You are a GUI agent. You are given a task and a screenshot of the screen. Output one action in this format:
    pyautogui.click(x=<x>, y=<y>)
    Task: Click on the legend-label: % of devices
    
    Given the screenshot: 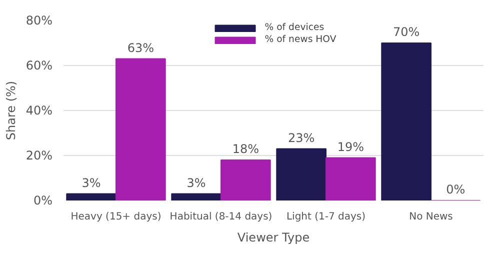 What is the action you would take?
    pyautogui.click(x=294, y=27)
    